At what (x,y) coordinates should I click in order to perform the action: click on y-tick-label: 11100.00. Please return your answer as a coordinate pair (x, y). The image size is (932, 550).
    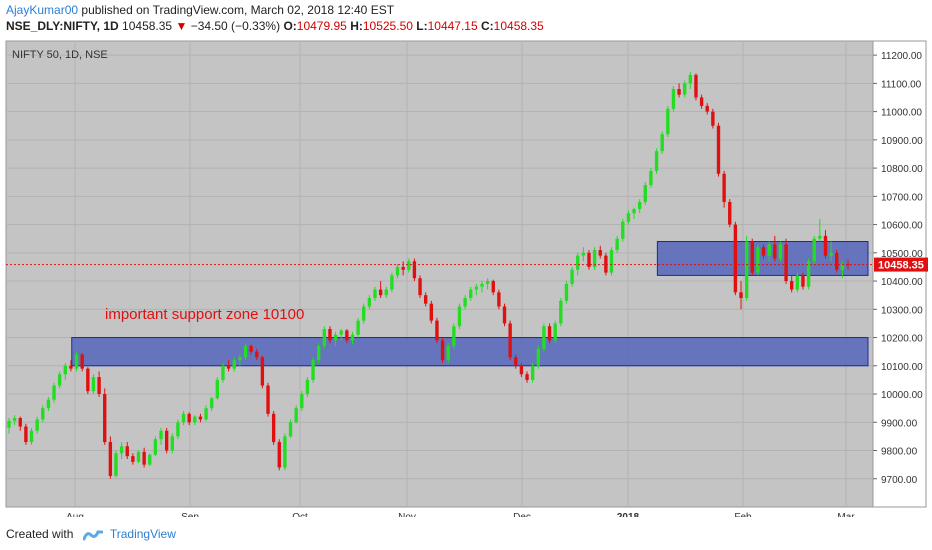
    Looking at the image, I should click on (901, 84).